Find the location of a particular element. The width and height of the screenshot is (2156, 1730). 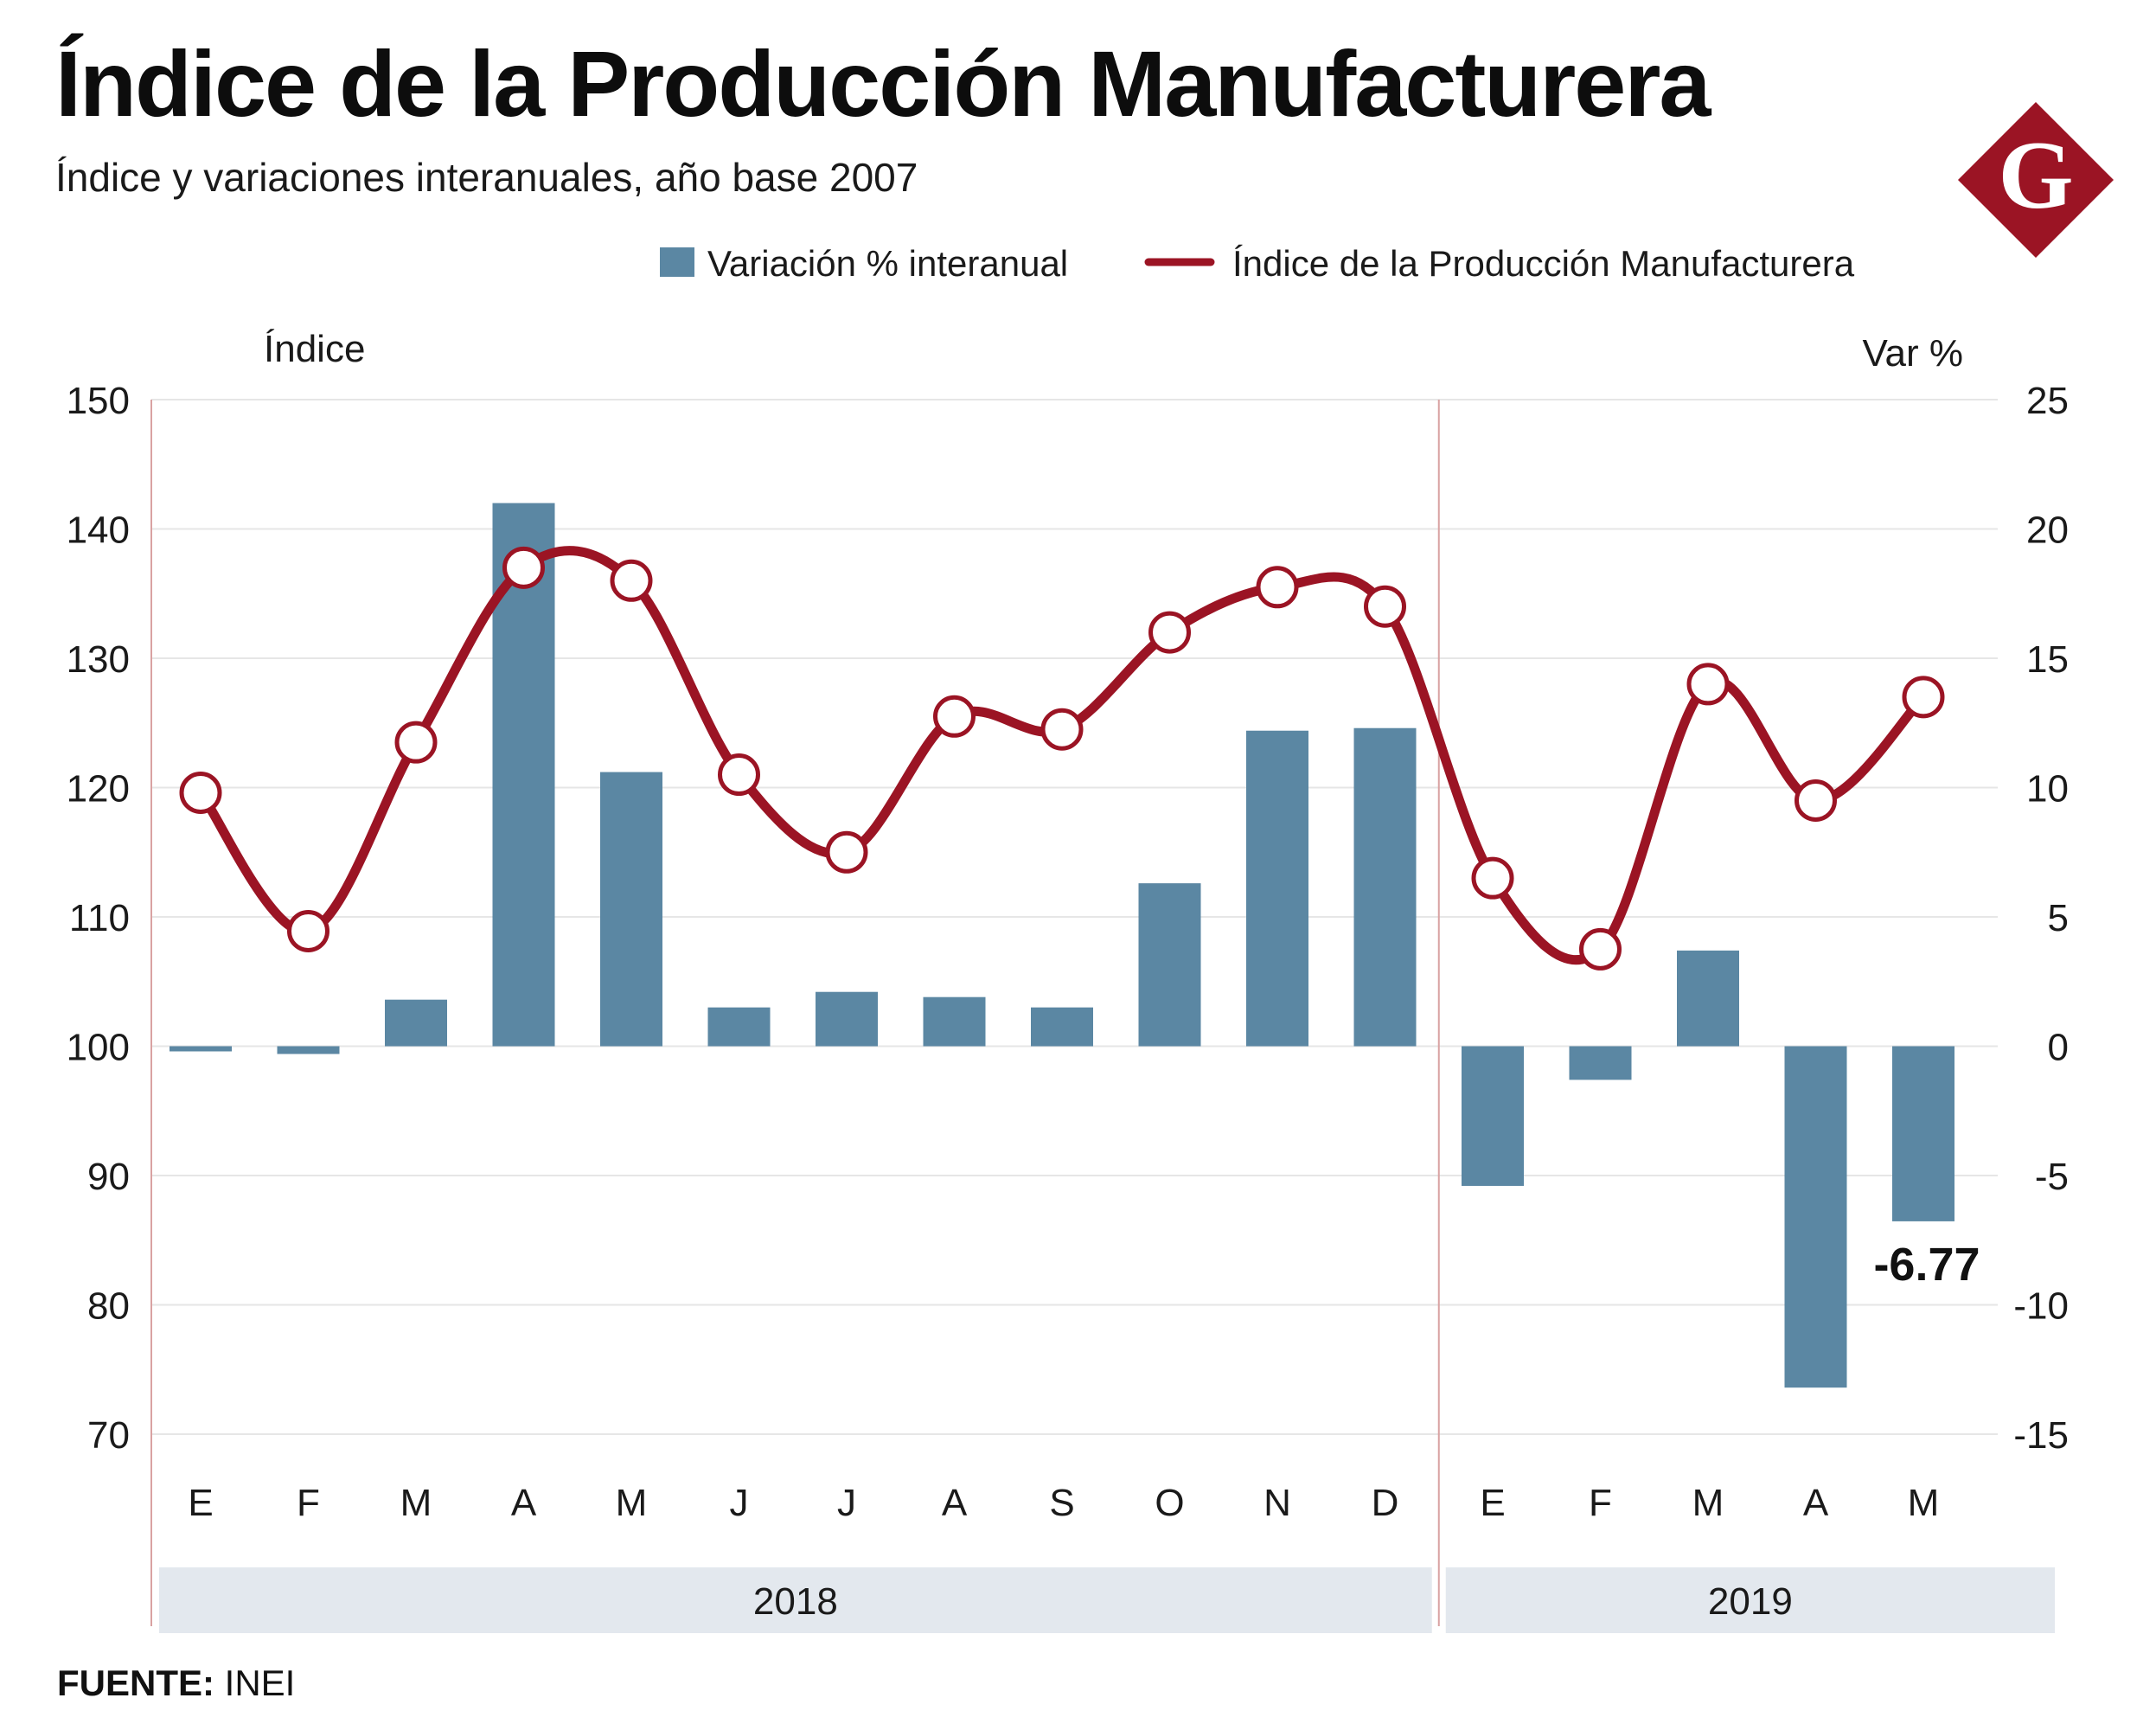

x-tick-label: N is located at coordinates (1278, 1503).